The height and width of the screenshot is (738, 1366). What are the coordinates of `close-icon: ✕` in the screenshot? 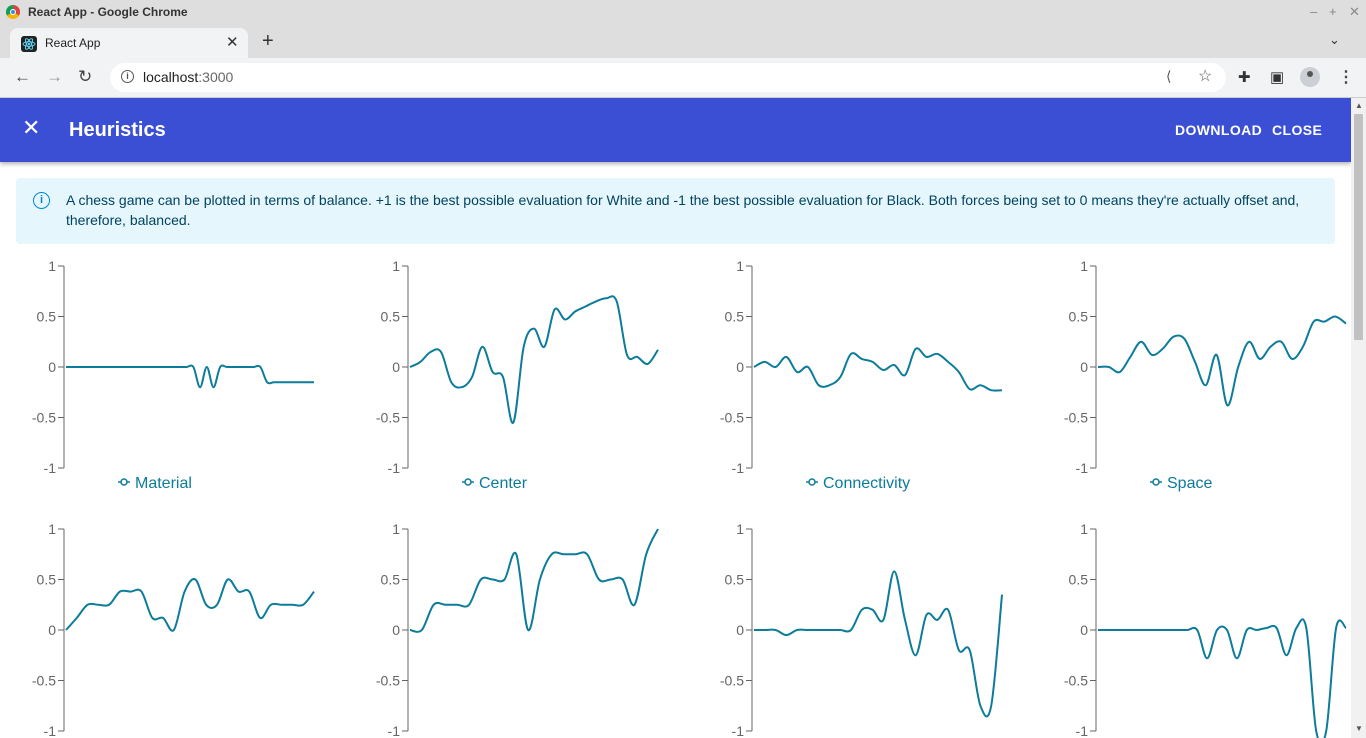 It's located at (31, 127).